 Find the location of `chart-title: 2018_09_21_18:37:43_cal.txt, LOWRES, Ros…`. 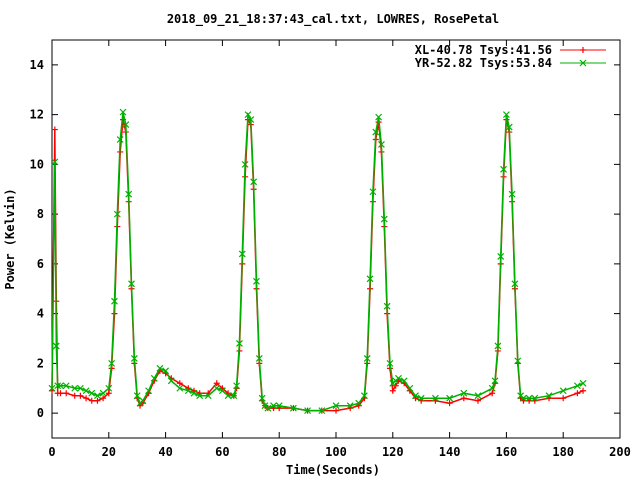

chart-title: 2018_09_21_18:37:43_cal.txt, LOWRES, Ros… is located at coordinates (333, 19).